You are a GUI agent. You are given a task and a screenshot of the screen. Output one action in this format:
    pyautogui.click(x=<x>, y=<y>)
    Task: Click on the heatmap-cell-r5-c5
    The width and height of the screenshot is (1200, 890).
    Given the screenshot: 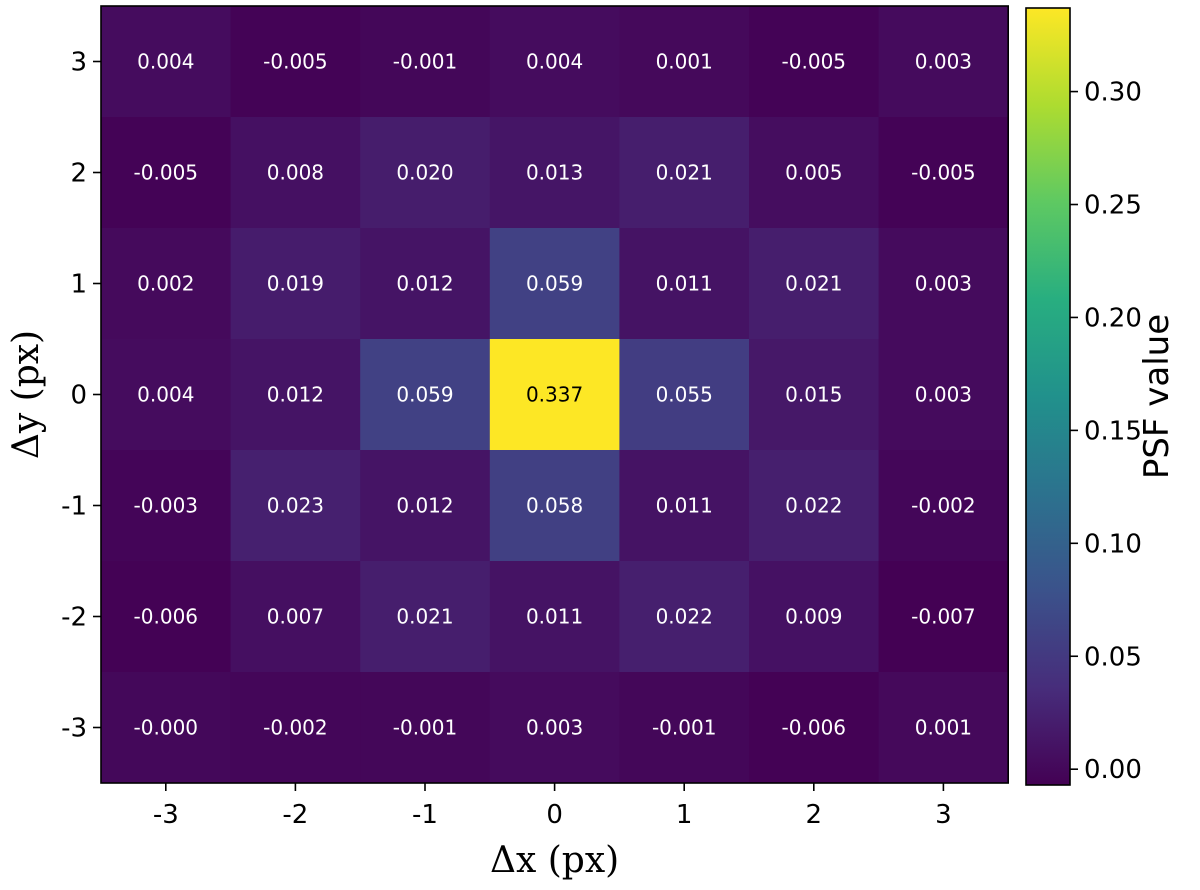 What is the action you would take?
    pyautogui.click(x=814, y=617)
    